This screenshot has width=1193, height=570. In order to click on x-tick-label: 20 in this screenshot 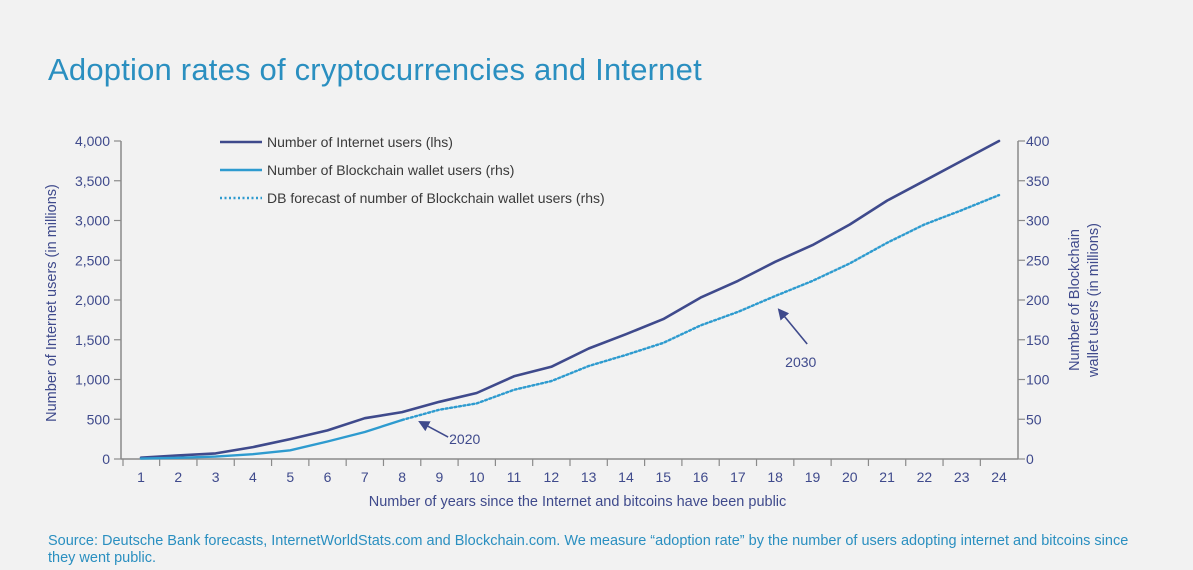, I will do `click(850, 477)`.